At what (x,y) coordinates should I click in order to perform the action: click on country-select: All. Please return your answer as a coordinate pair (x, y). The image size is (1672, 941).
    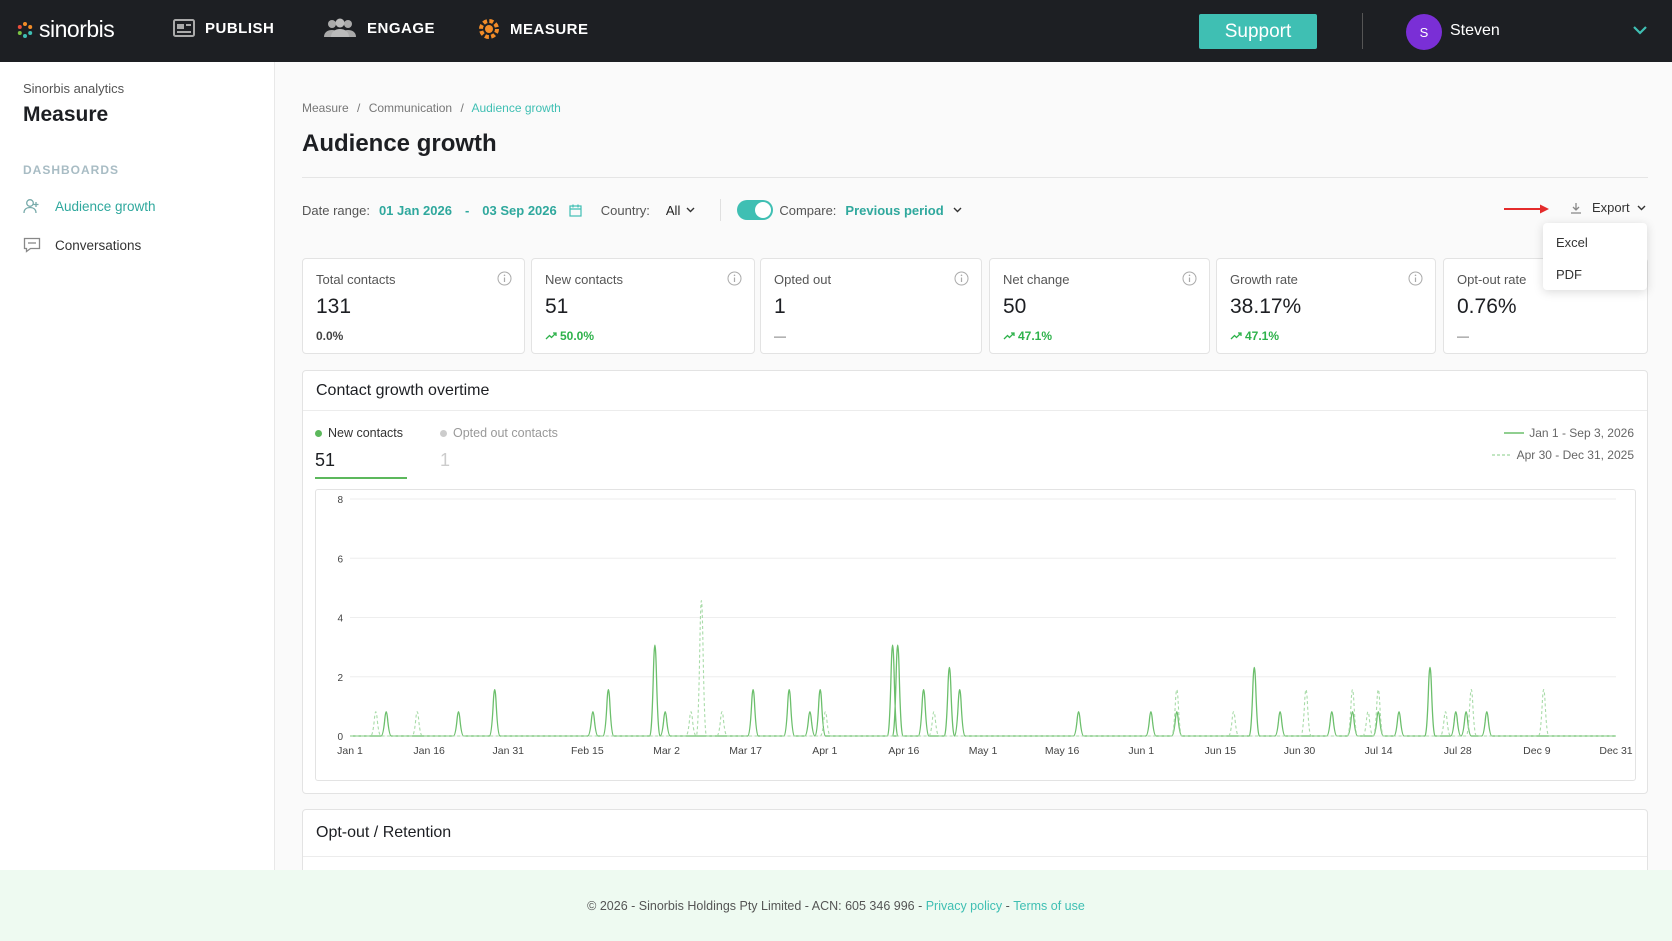
    Looking at the image, I should click on (673, 210).